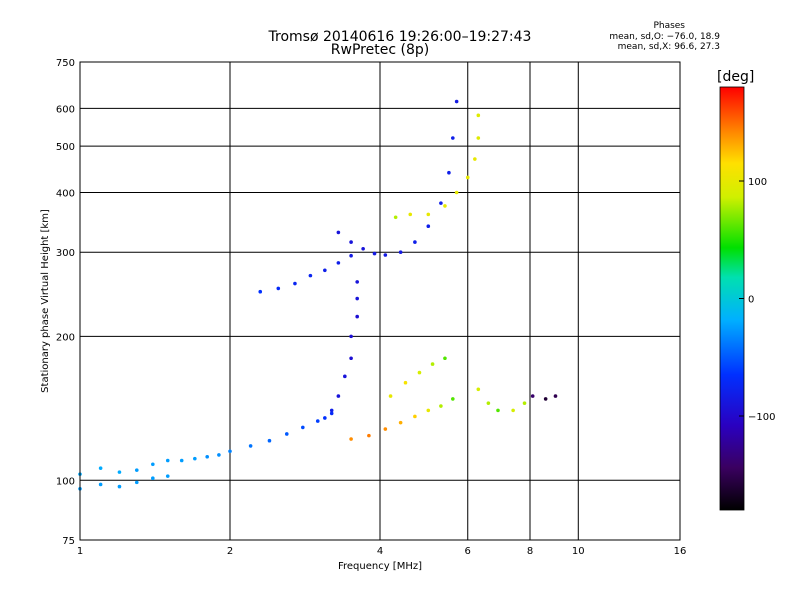  Describe the element at coordinates (380, 551) in the screenshot. I see `x-tick-label: 4` at that location.